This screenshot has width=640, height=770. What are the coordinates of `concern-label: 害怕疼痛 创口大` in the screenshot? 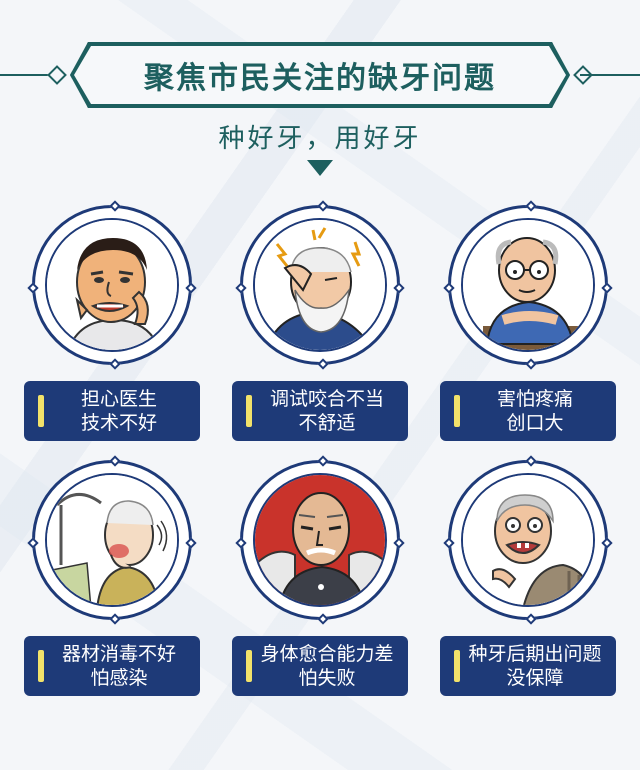 It's located at (528, 411).